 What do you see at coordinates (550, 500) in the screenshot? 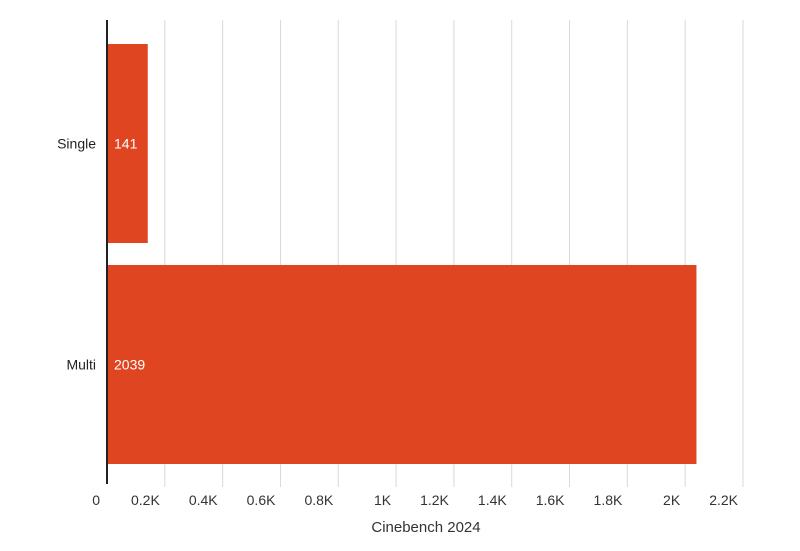
I see `x-tick-label: 1.6K` at bounding box center [550, 500].